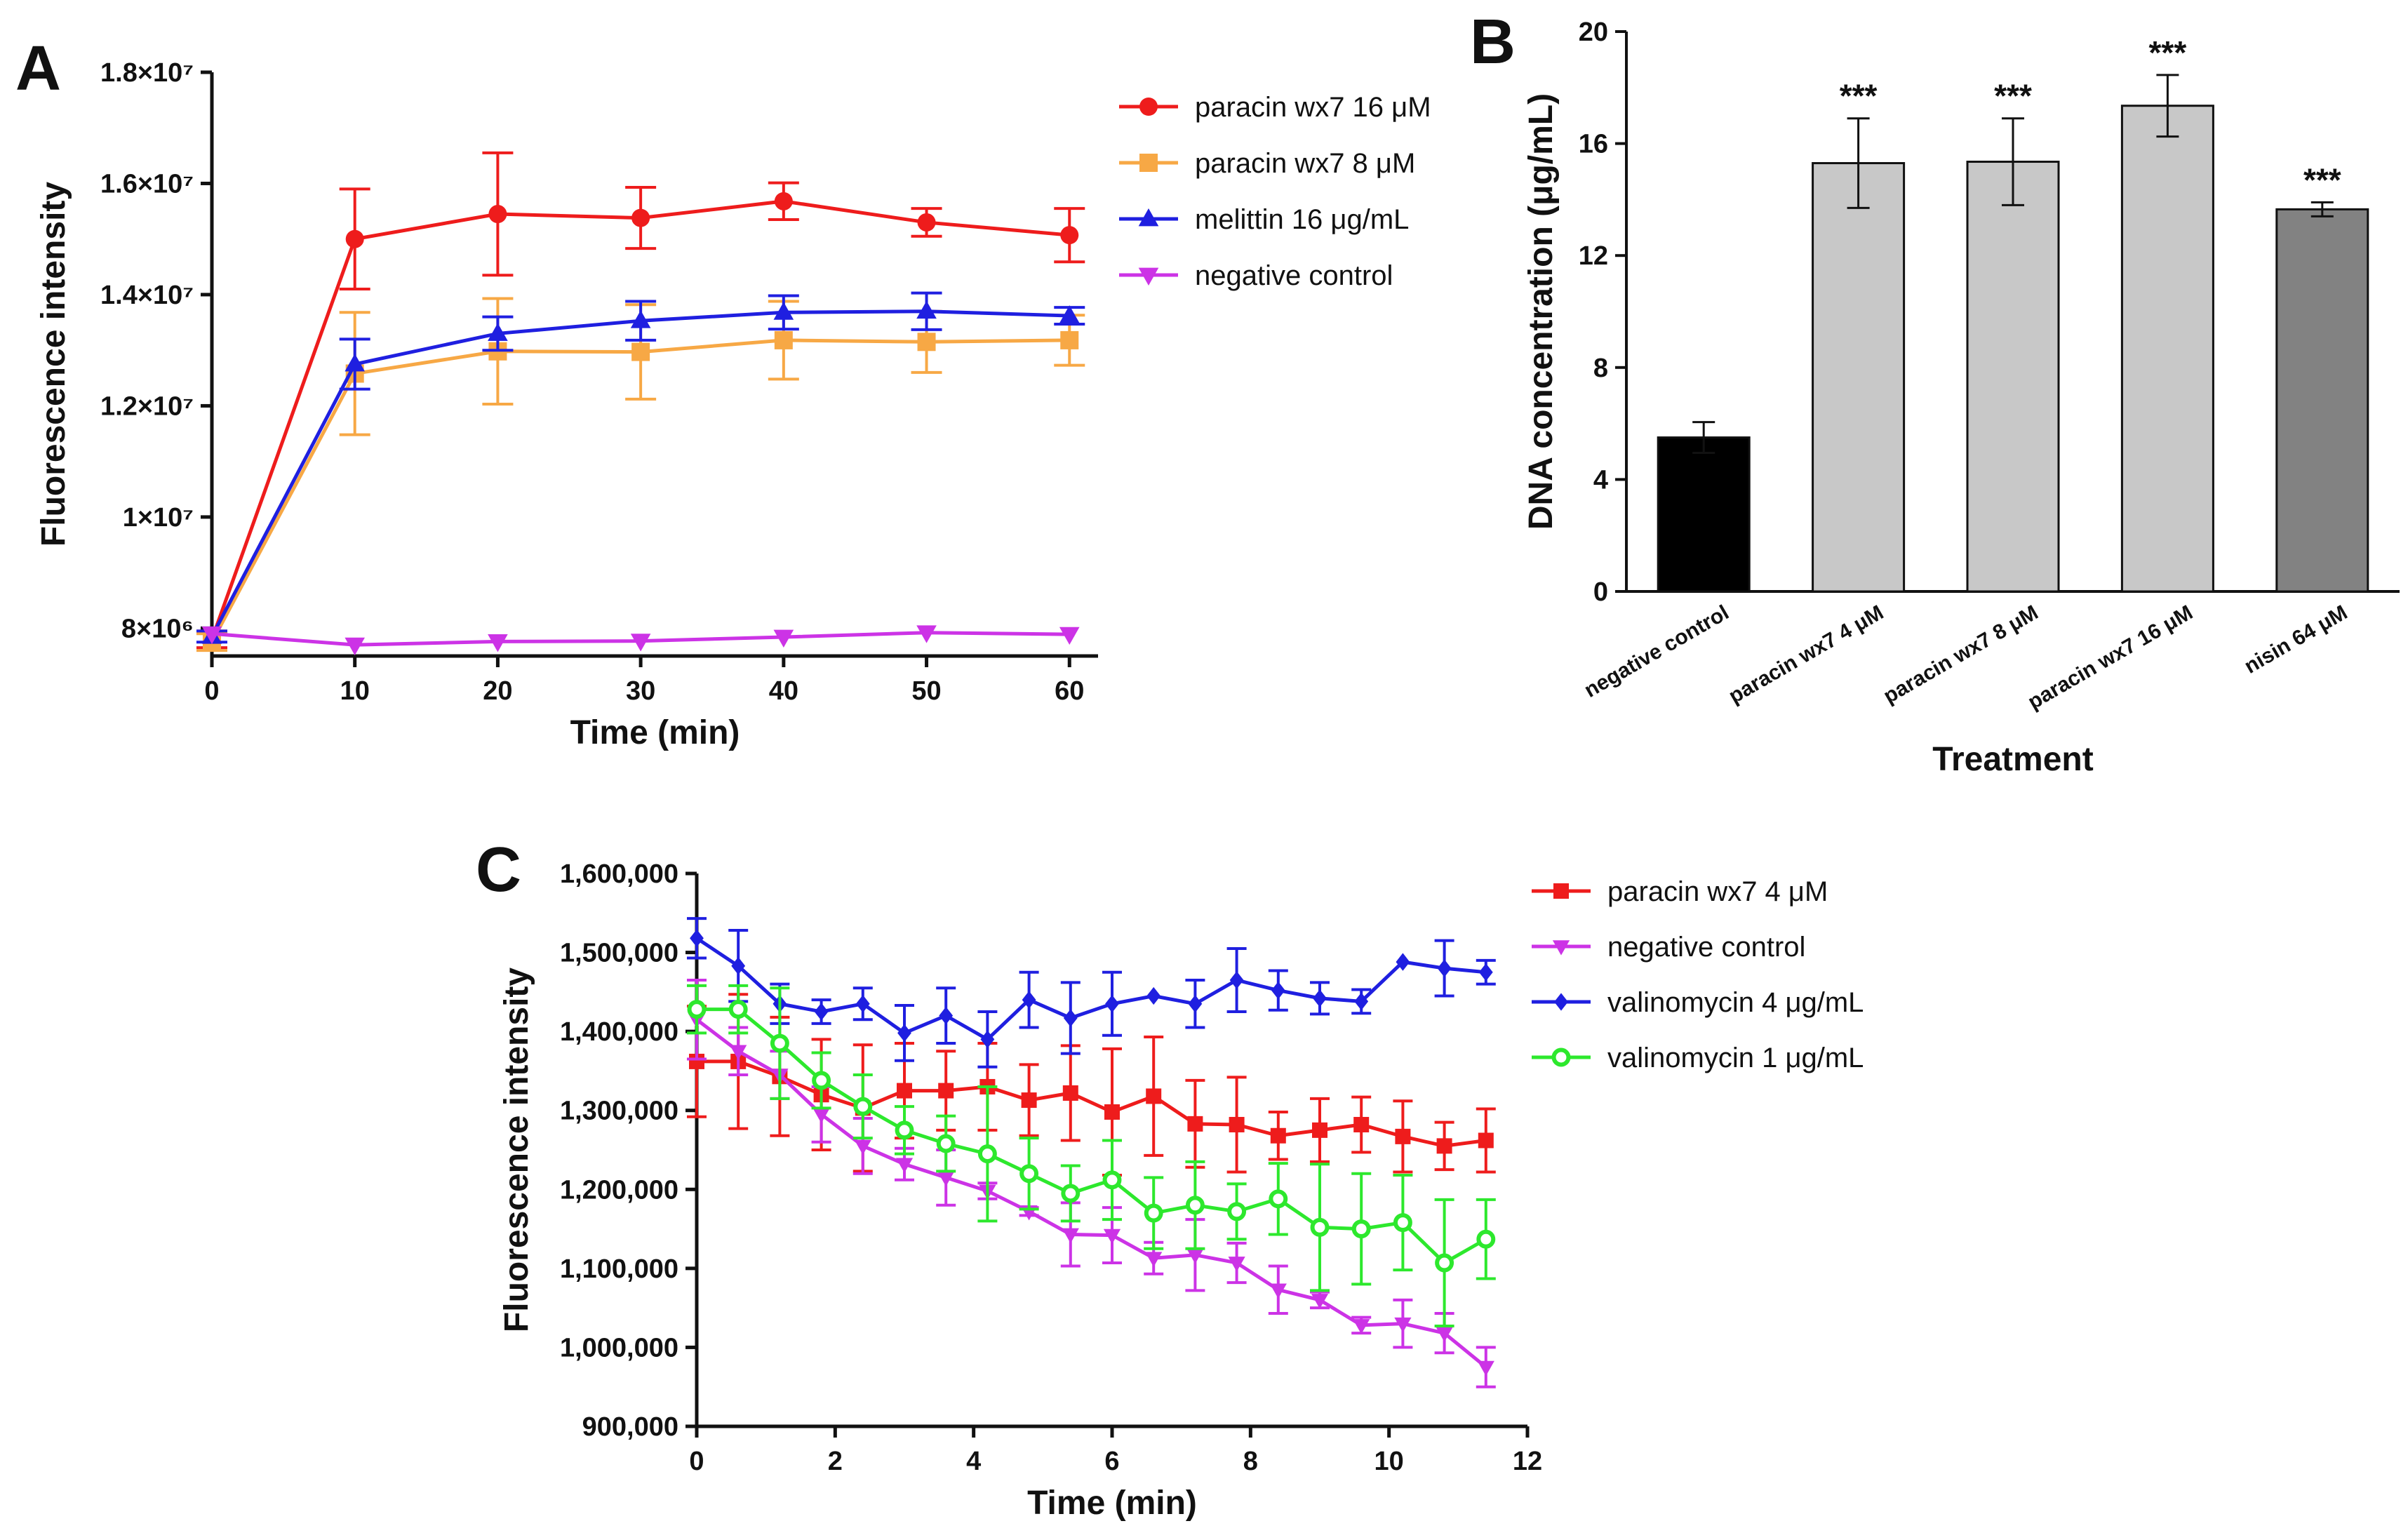 This screenshot has width=2408, height=1540. What do you see at coordinates (1389, 1461) in the screenshot?
I see `x-tick-label: 10` at bounding box center [1389, 1461].